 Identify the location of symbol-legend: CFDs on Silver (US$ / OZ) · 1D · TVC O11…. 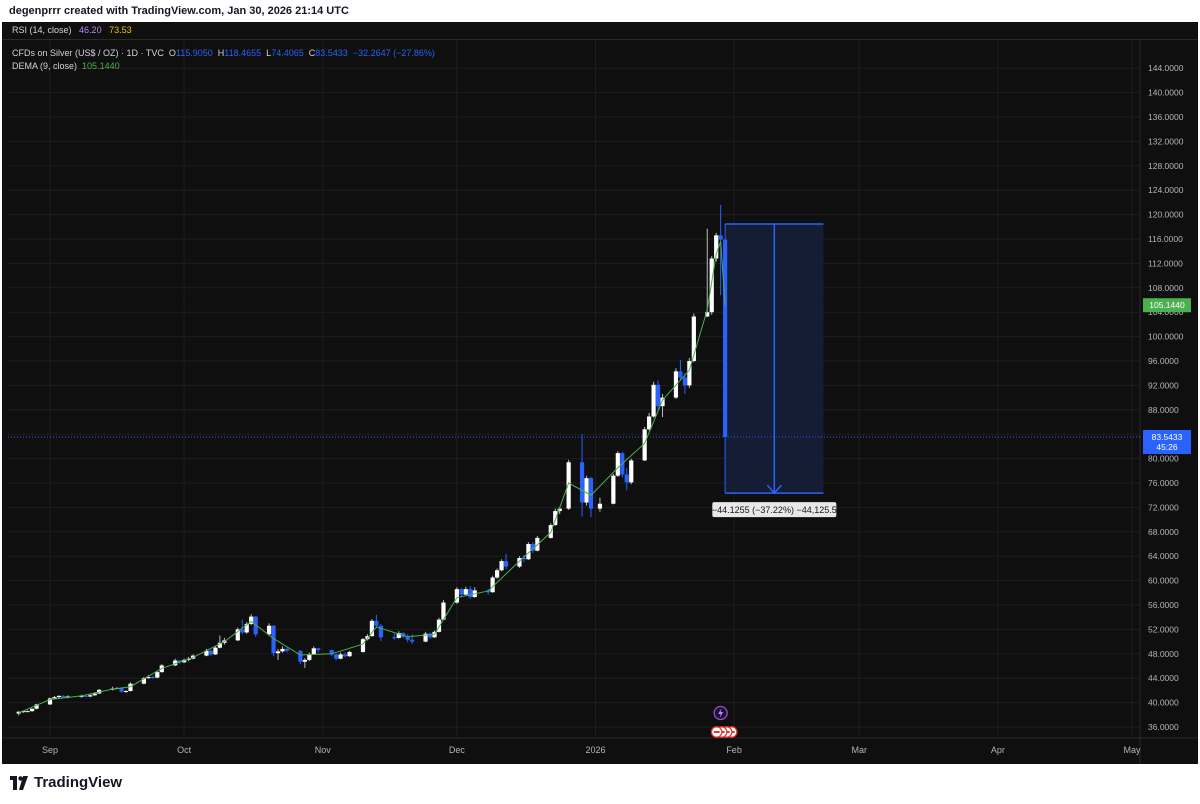
(223, 53).